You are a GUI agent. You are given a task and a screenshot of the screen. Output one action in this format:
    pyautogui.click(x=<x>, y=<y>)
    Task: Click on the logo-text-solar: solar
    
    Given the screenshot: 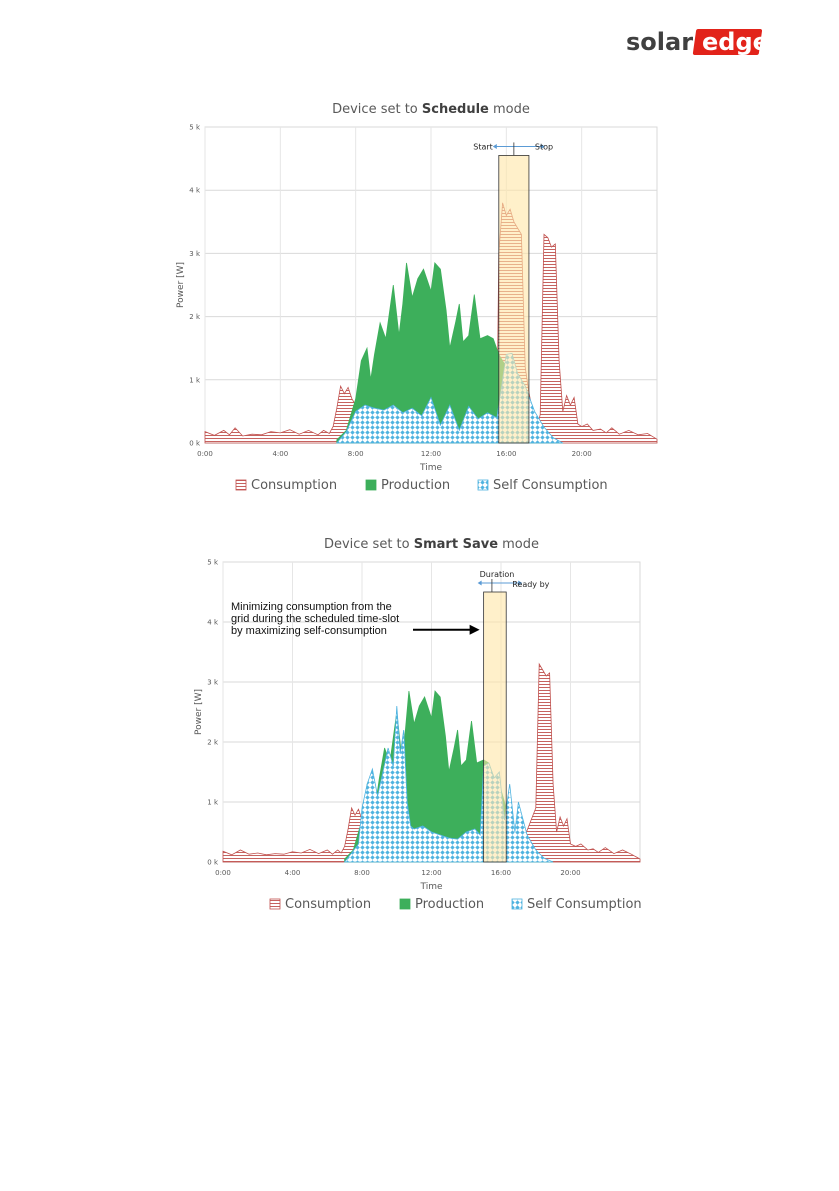 What is the action you would take?
    pyautogui.click(x=659, y=42)
    